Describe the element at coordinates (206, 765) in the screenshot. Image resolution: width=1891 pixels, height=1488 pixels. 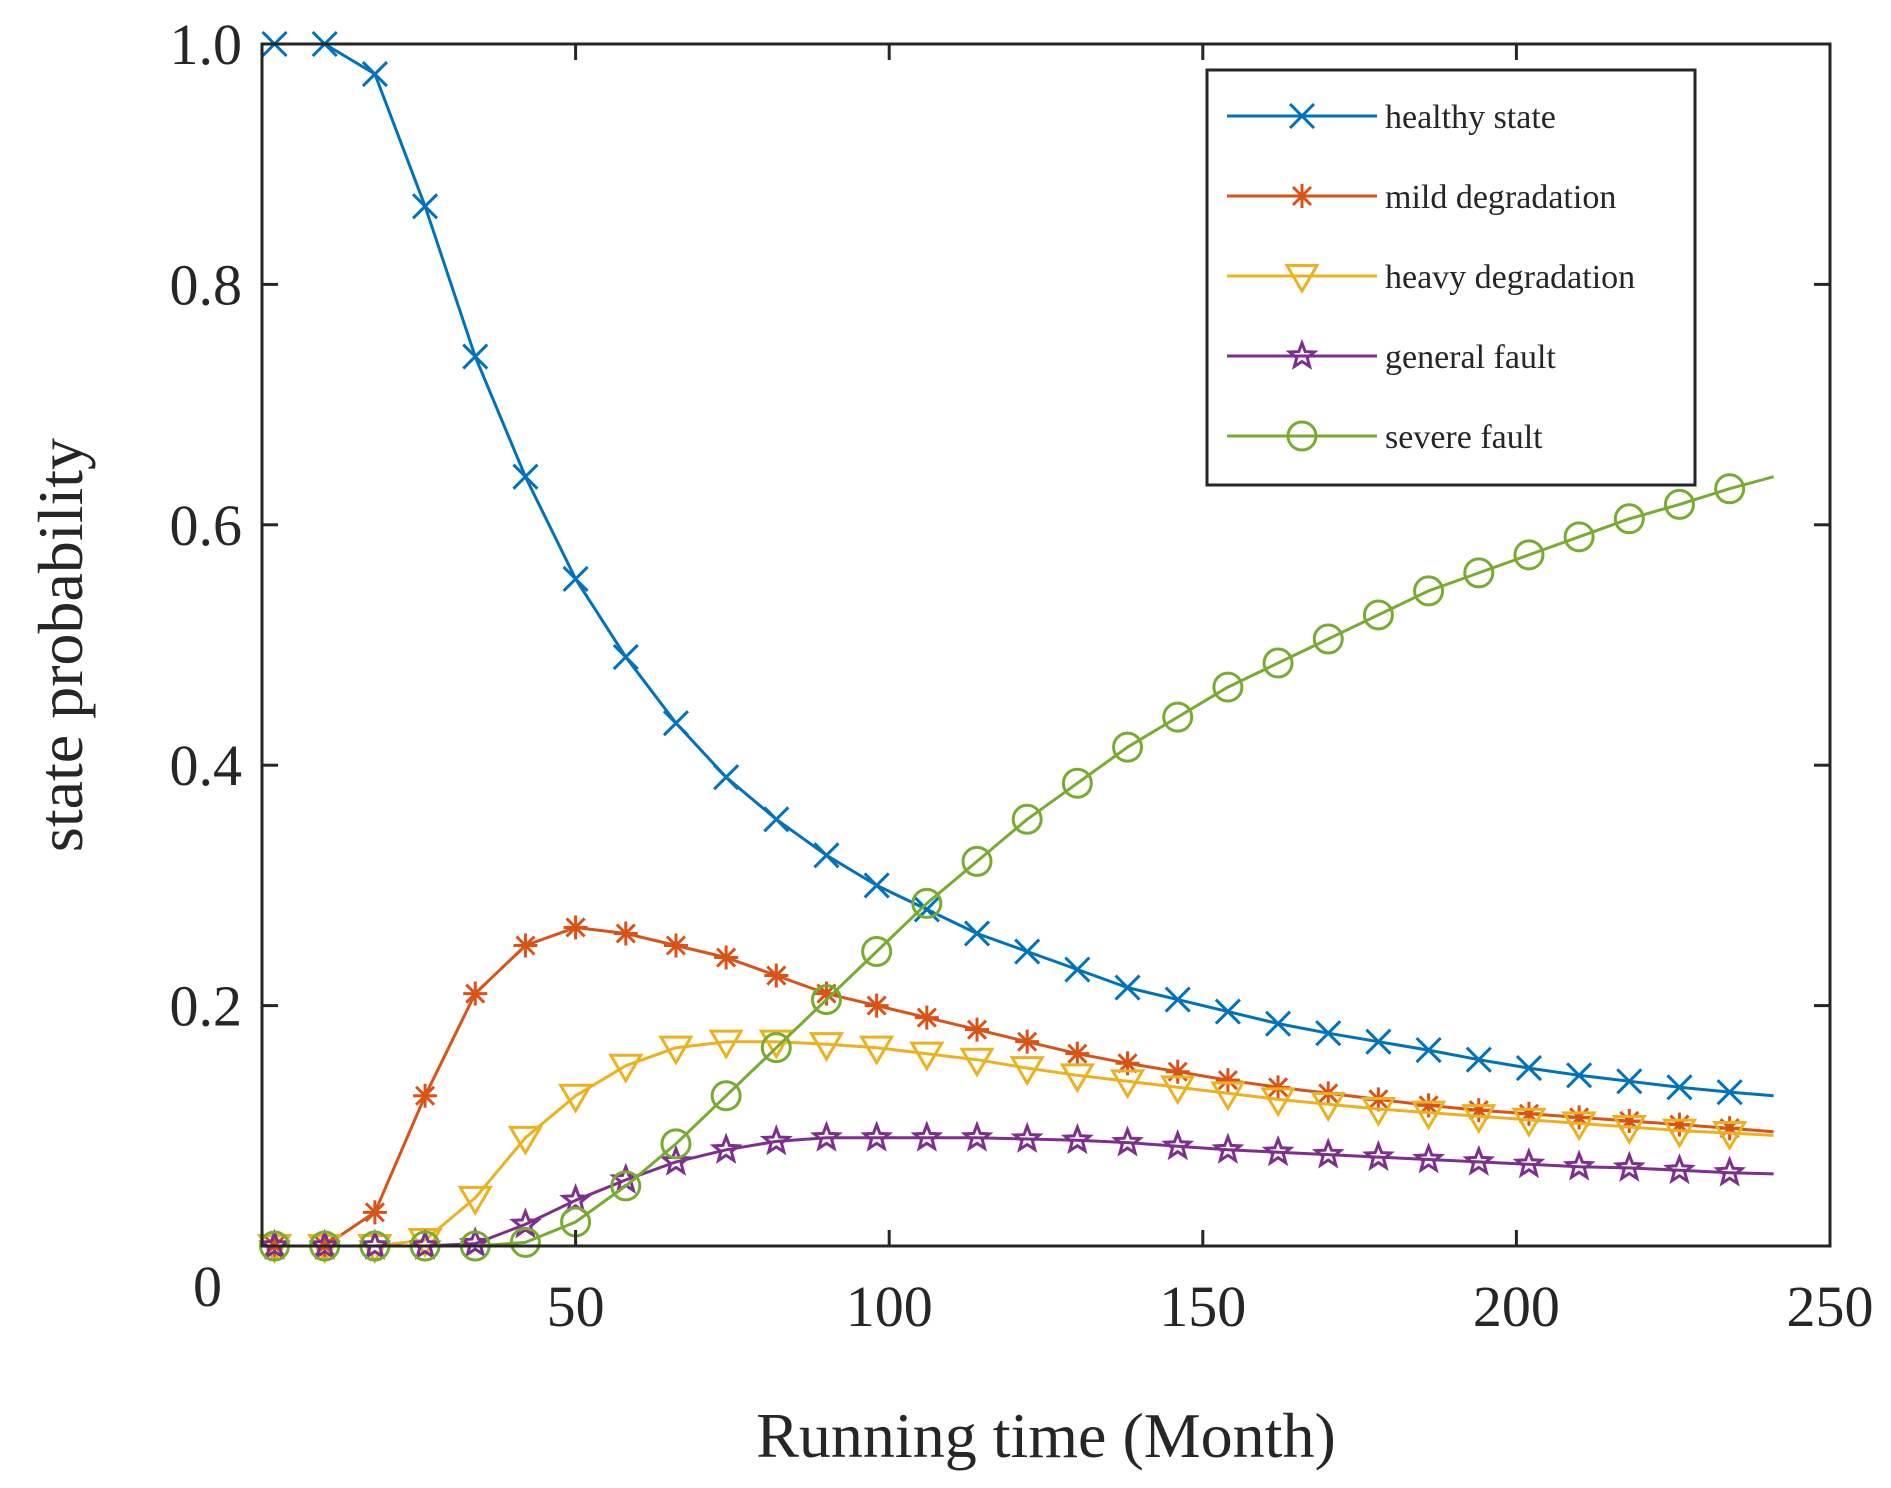
I see `y-tick-label: 0.4` at that location.